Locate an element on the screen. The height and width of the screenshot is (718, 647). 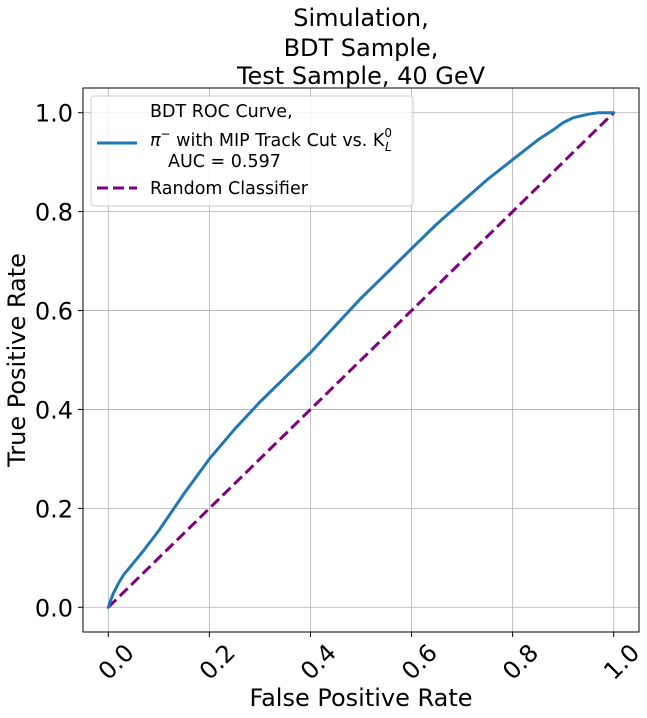
legend-kl-sub: L is located at coordinates (388, 147).